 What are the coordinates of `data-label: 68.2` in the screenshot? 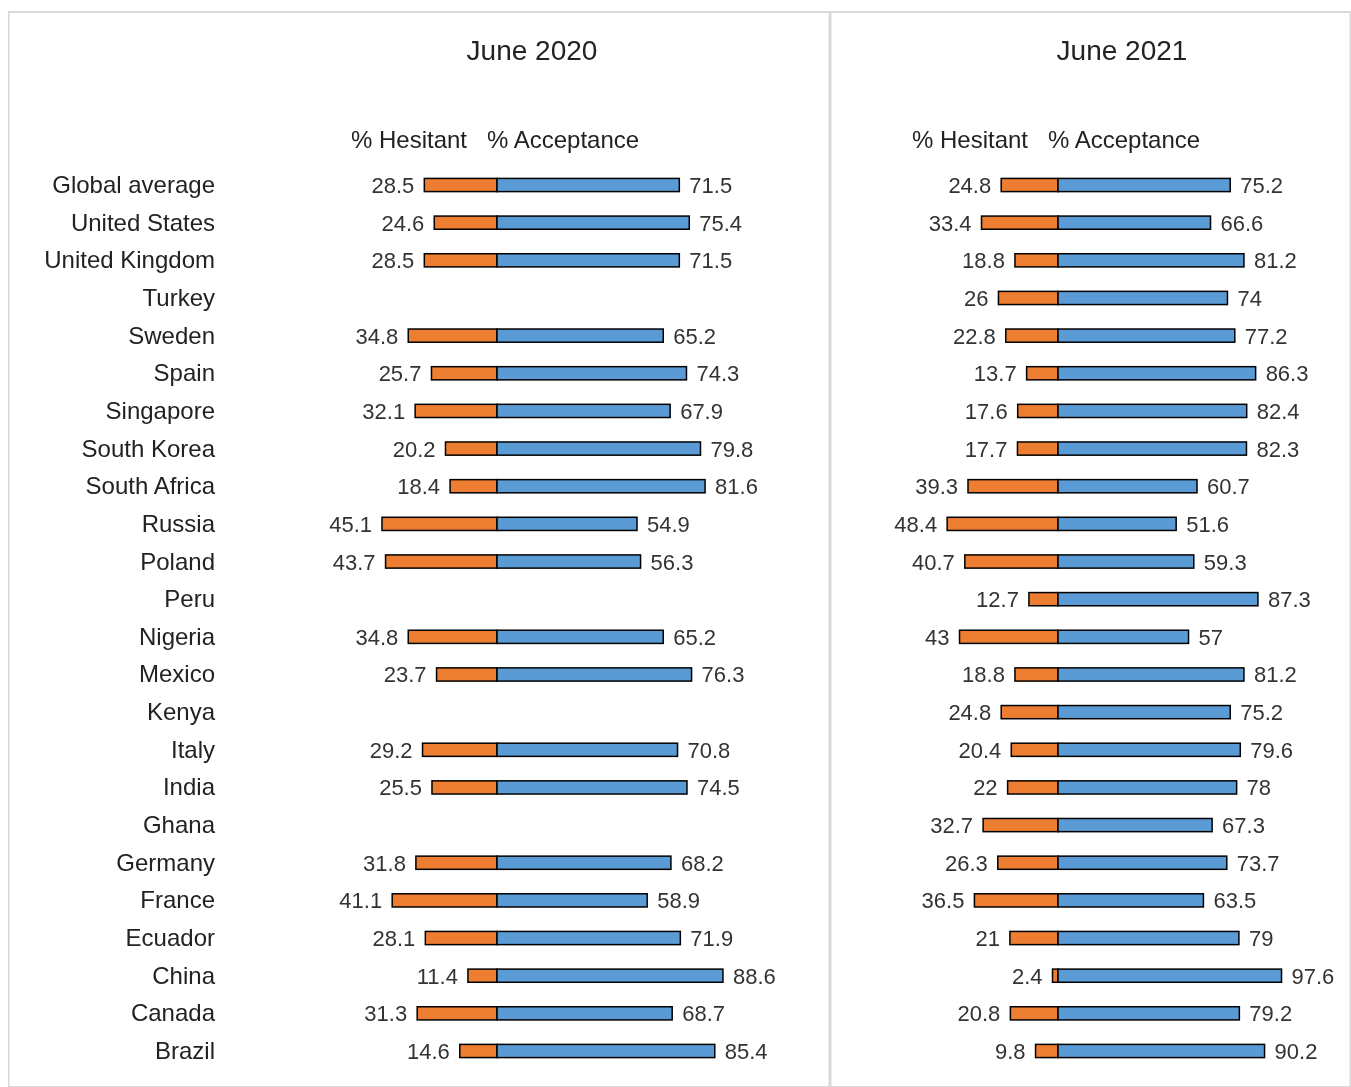 It's located at (702, 863).